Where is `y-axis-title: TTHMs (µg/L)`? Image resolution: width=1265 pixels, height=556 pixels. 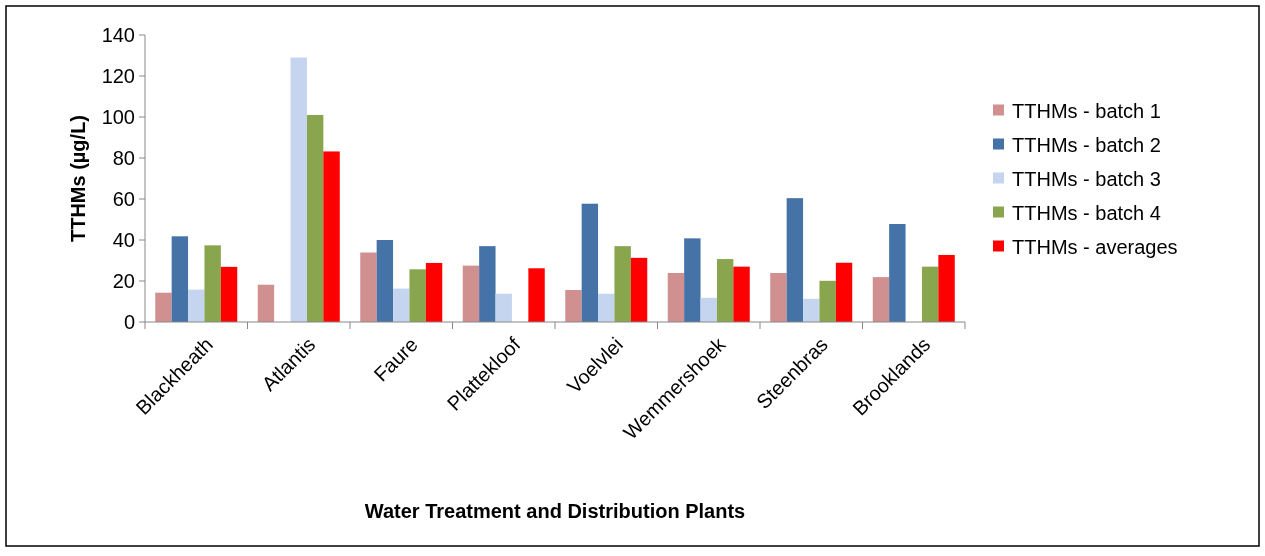 y-axis-title: TTHMs (µg/L) is located at coordinates (78, 178).